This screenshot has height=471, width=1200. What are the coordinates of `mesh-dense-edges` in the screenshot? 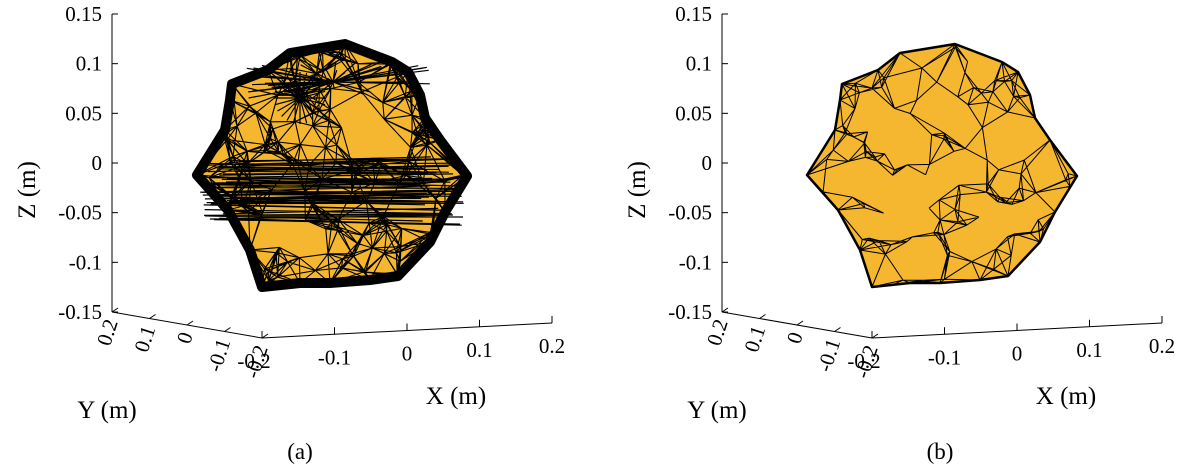 It's located at (332, 143).